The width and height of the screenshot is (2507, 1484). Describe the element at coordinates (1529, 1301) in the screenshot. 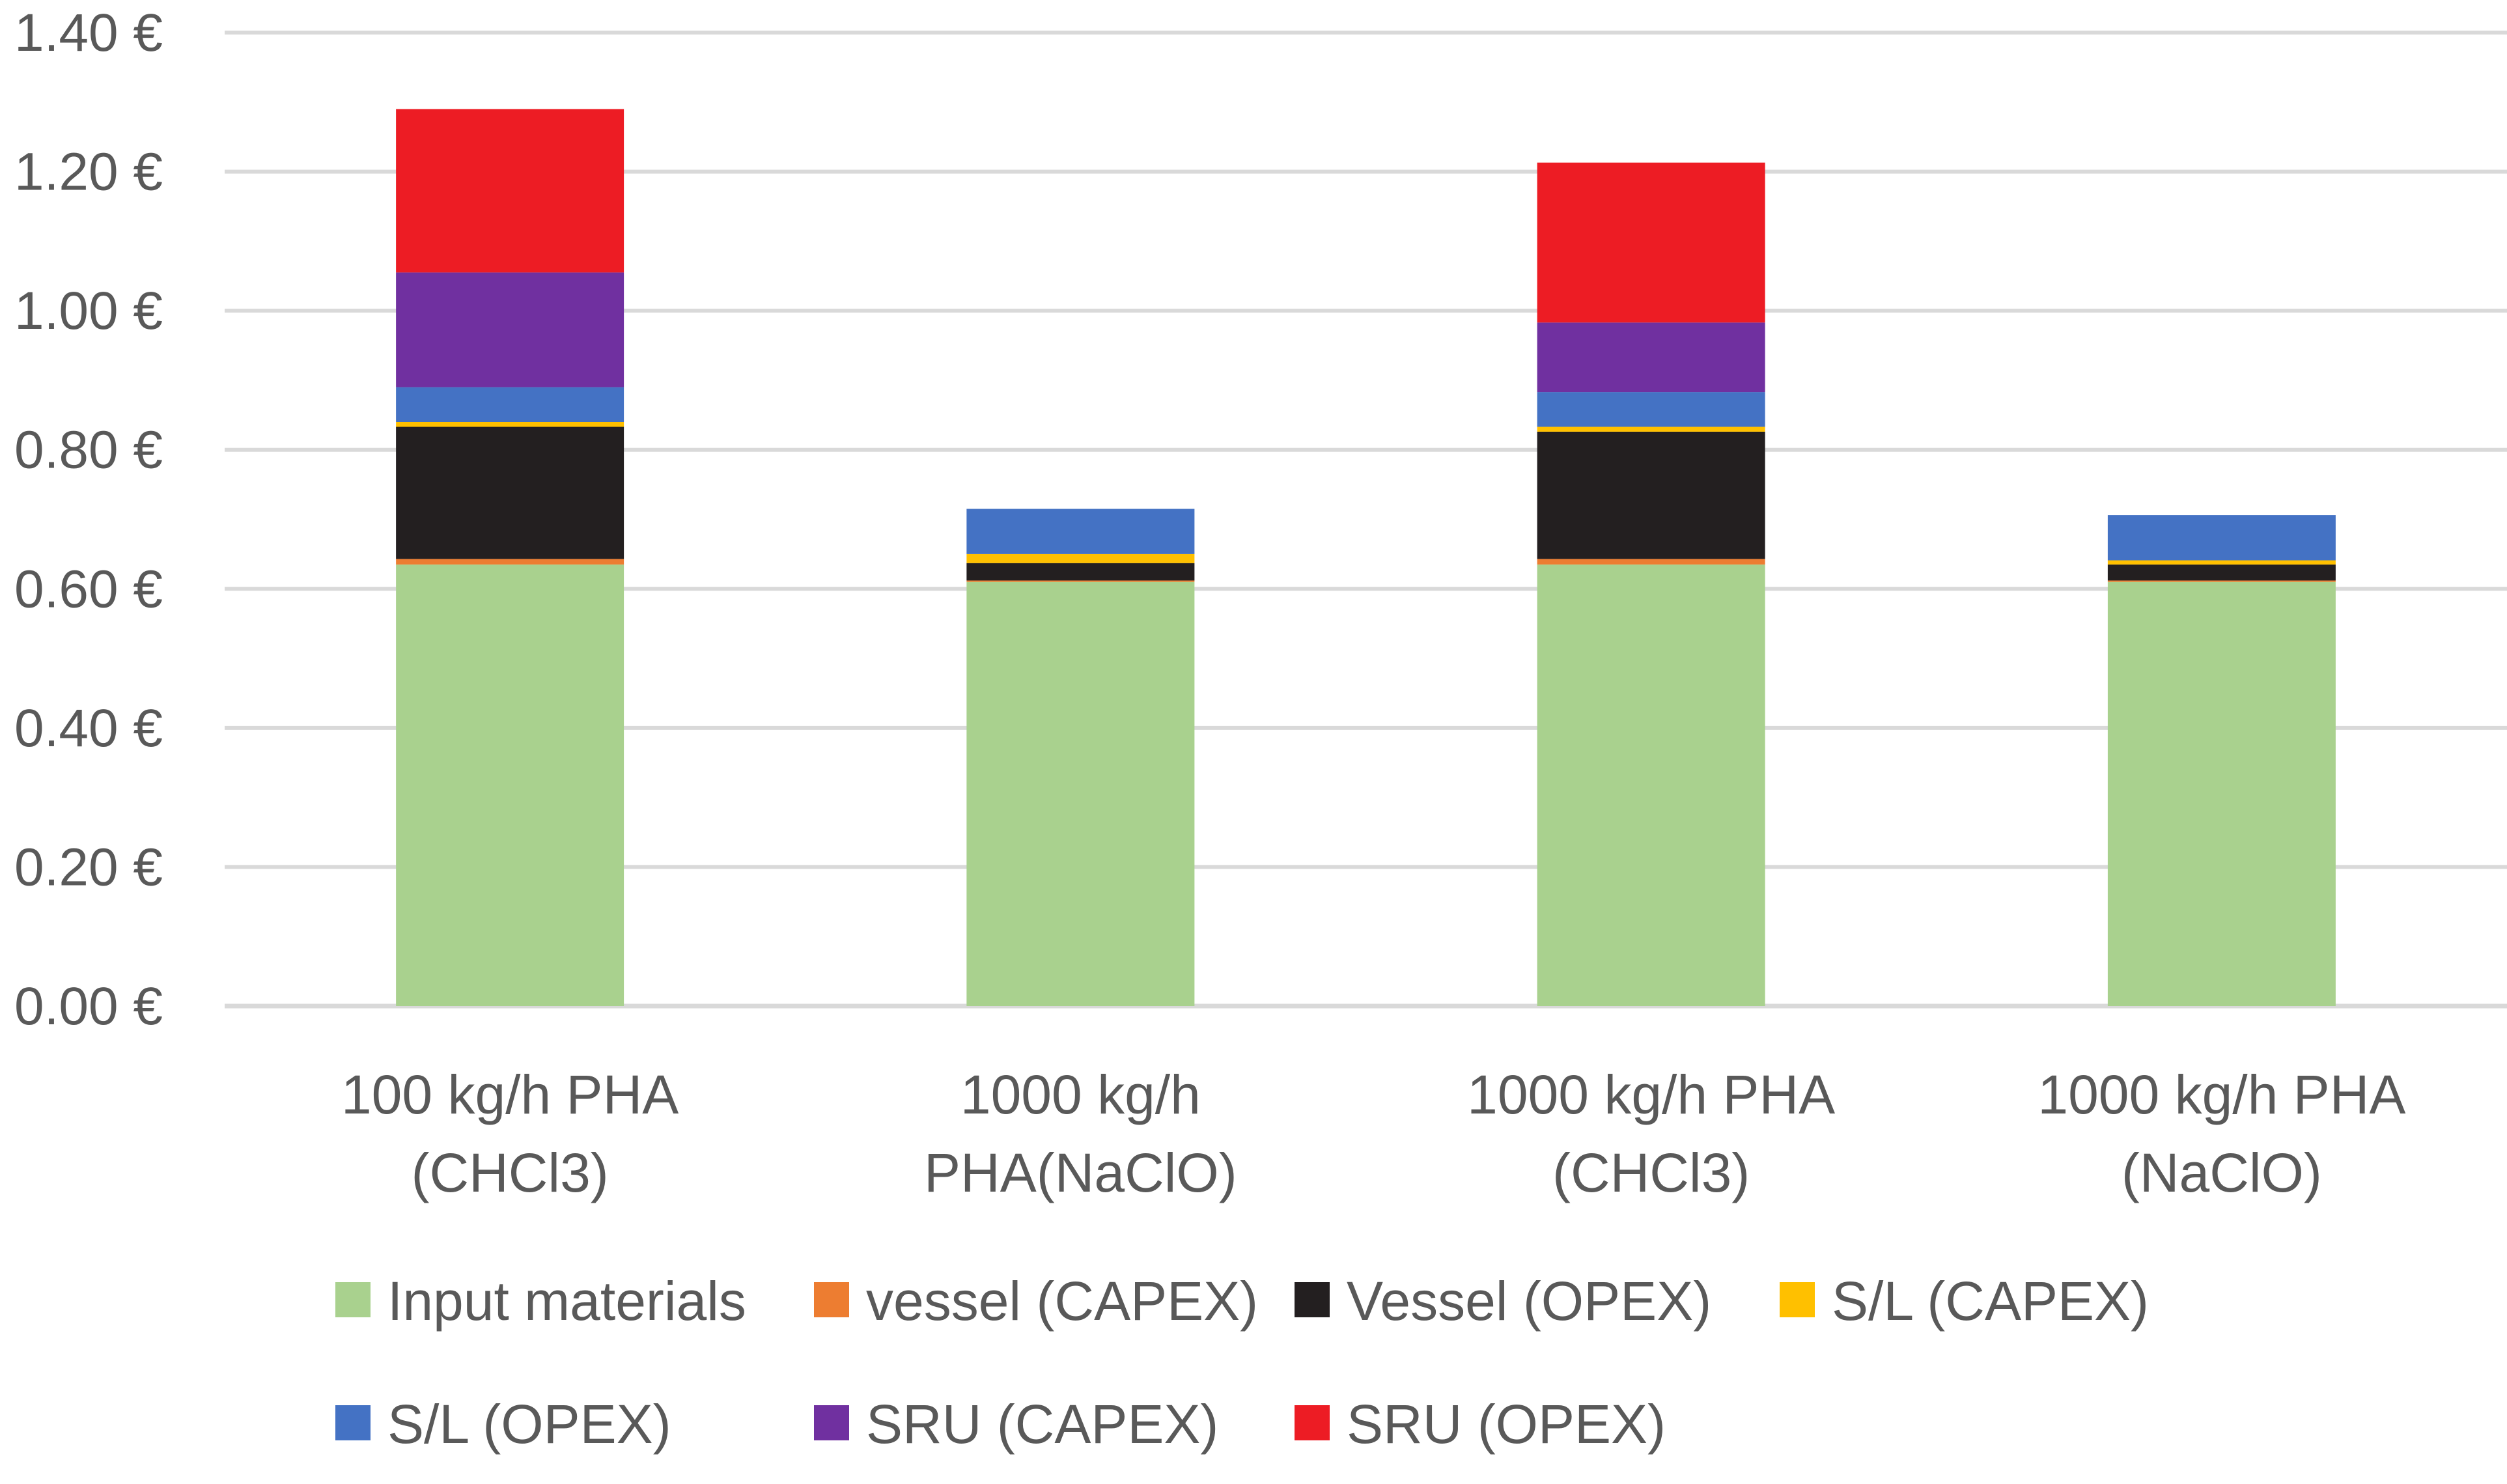

I see `legend-label: Vessel (OPEX)` at that location.